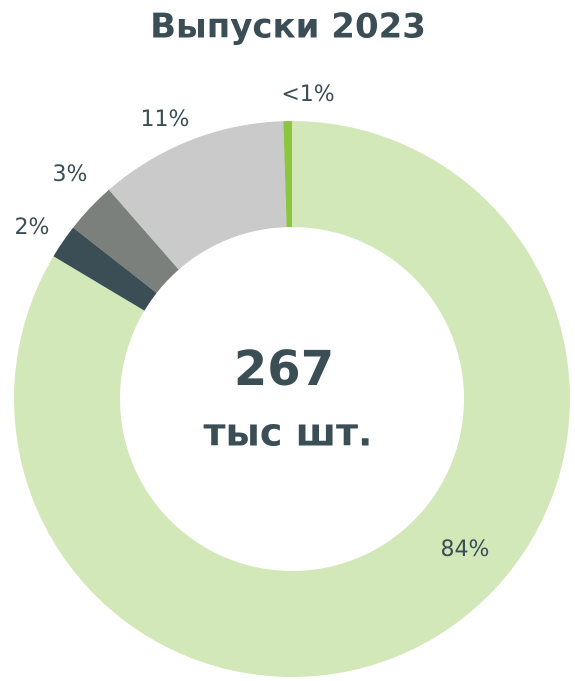 This screenshot has height=681, width=575. Describe the element at coordinates (465, 549) in the screenshot. I see `data-label: 84%` at that location.